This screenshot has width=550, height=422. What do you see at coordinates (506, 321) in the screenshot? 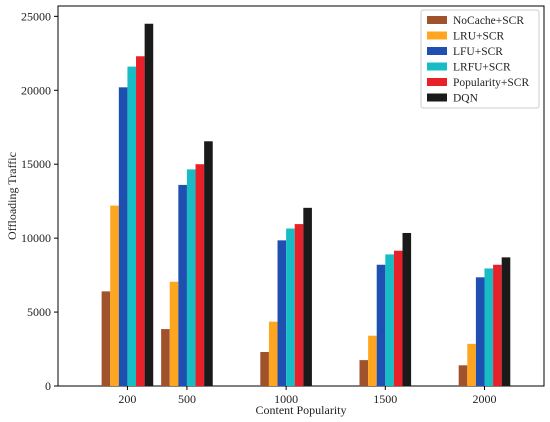
I see `bar-dqn-2000` at bounding box center [506, 321].